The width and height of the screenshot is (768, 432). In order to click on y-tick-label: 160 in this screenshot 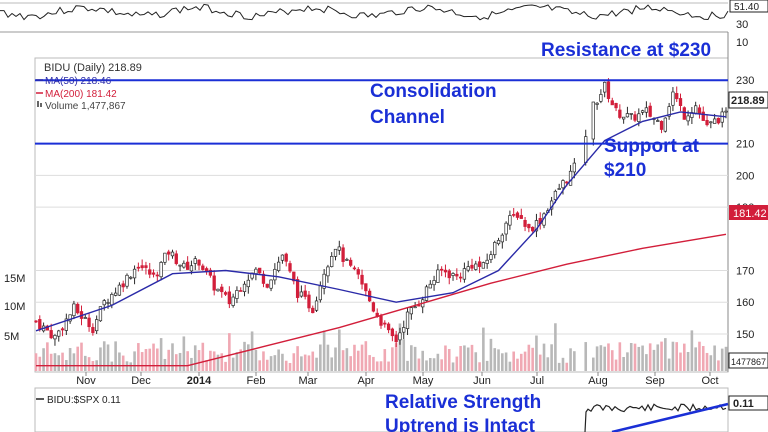, I will do `click(745, 303)`.